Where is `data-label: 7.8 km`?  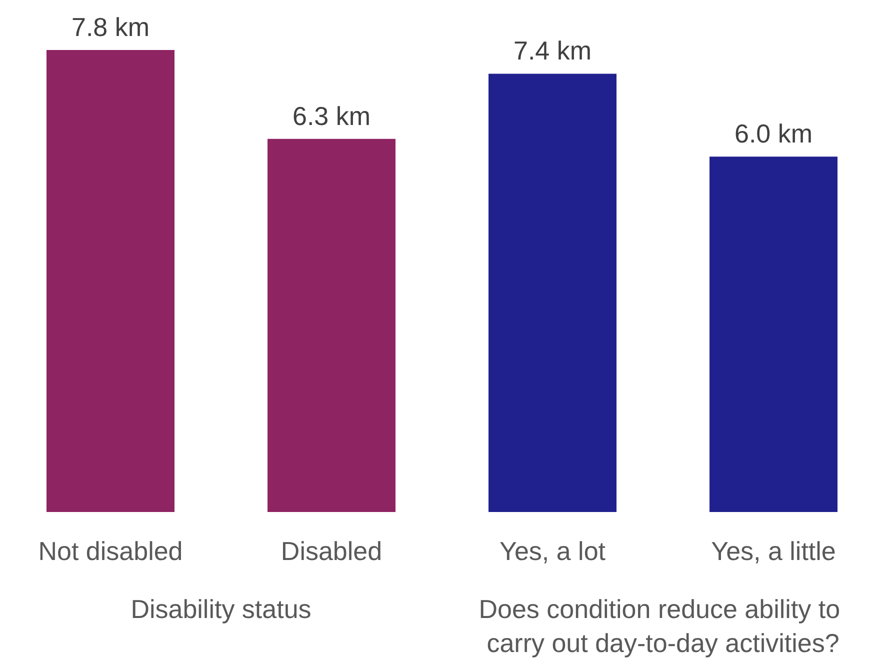 data-label: 7.8 km is located at coordinates (110, 27).